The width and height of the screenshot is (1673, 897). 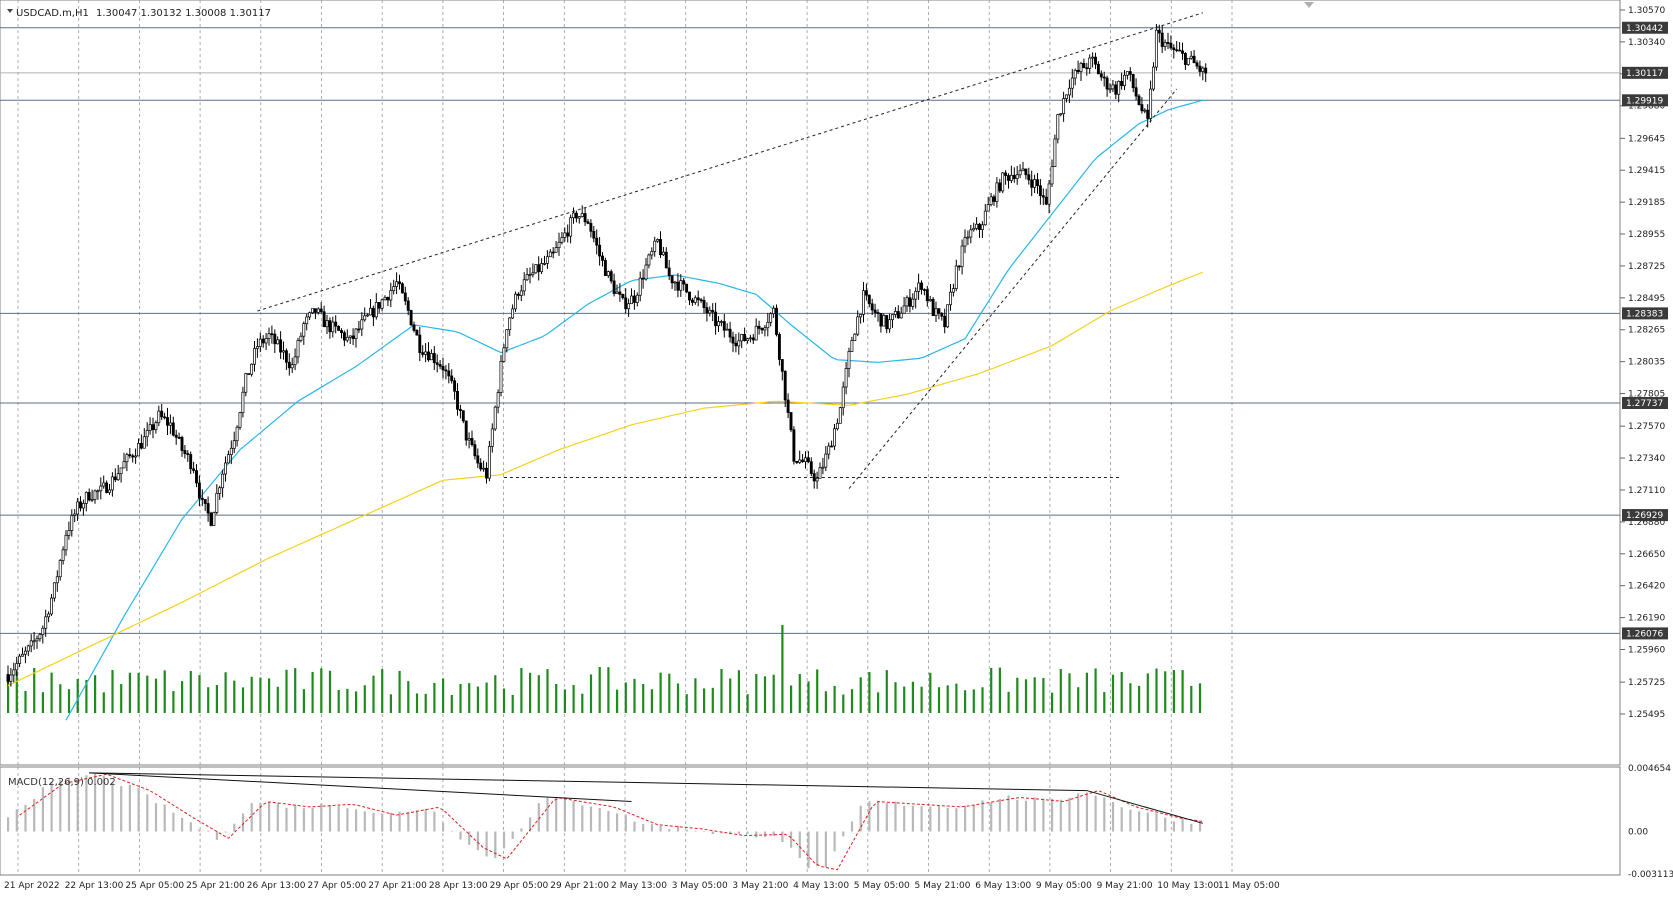 I want to click on price-level-badge-label: 1.28383, so click(x=1644, y=314).